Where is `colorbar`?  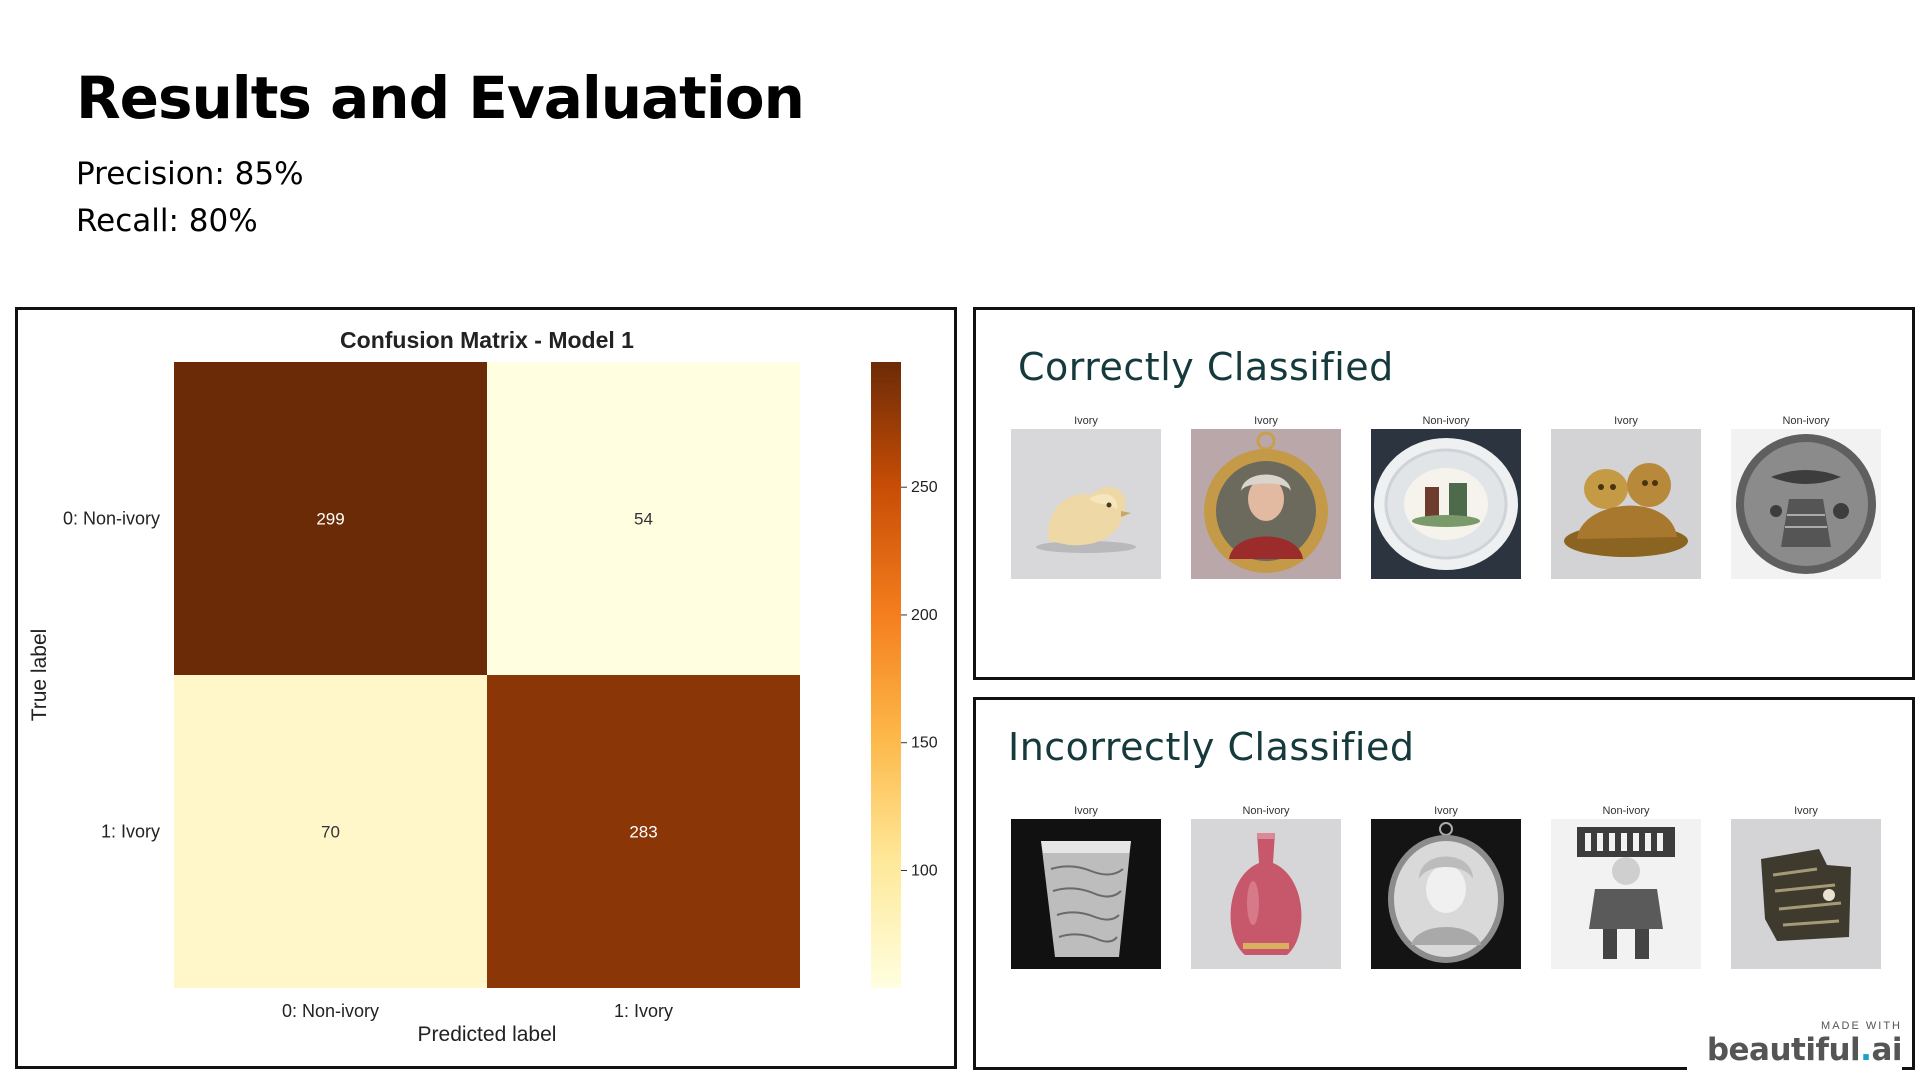
colorbar is located at coordinates (886, 675).